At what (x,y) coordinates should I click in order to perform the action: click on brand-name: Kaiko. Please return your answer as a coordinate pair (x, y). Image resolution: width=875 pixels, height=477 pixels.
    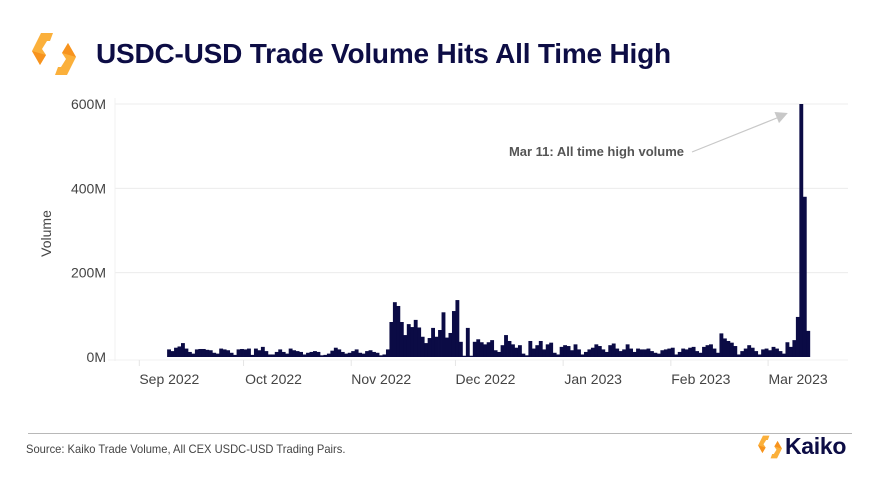
    Looking at the image, I should click on (816, 446).